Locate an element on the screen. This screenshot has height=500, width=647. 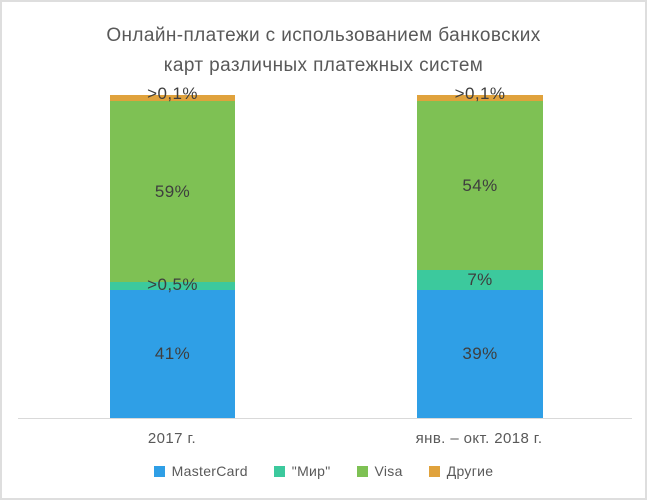
data-label-other-2017: >0,1% is located at coordinates (172, 93).